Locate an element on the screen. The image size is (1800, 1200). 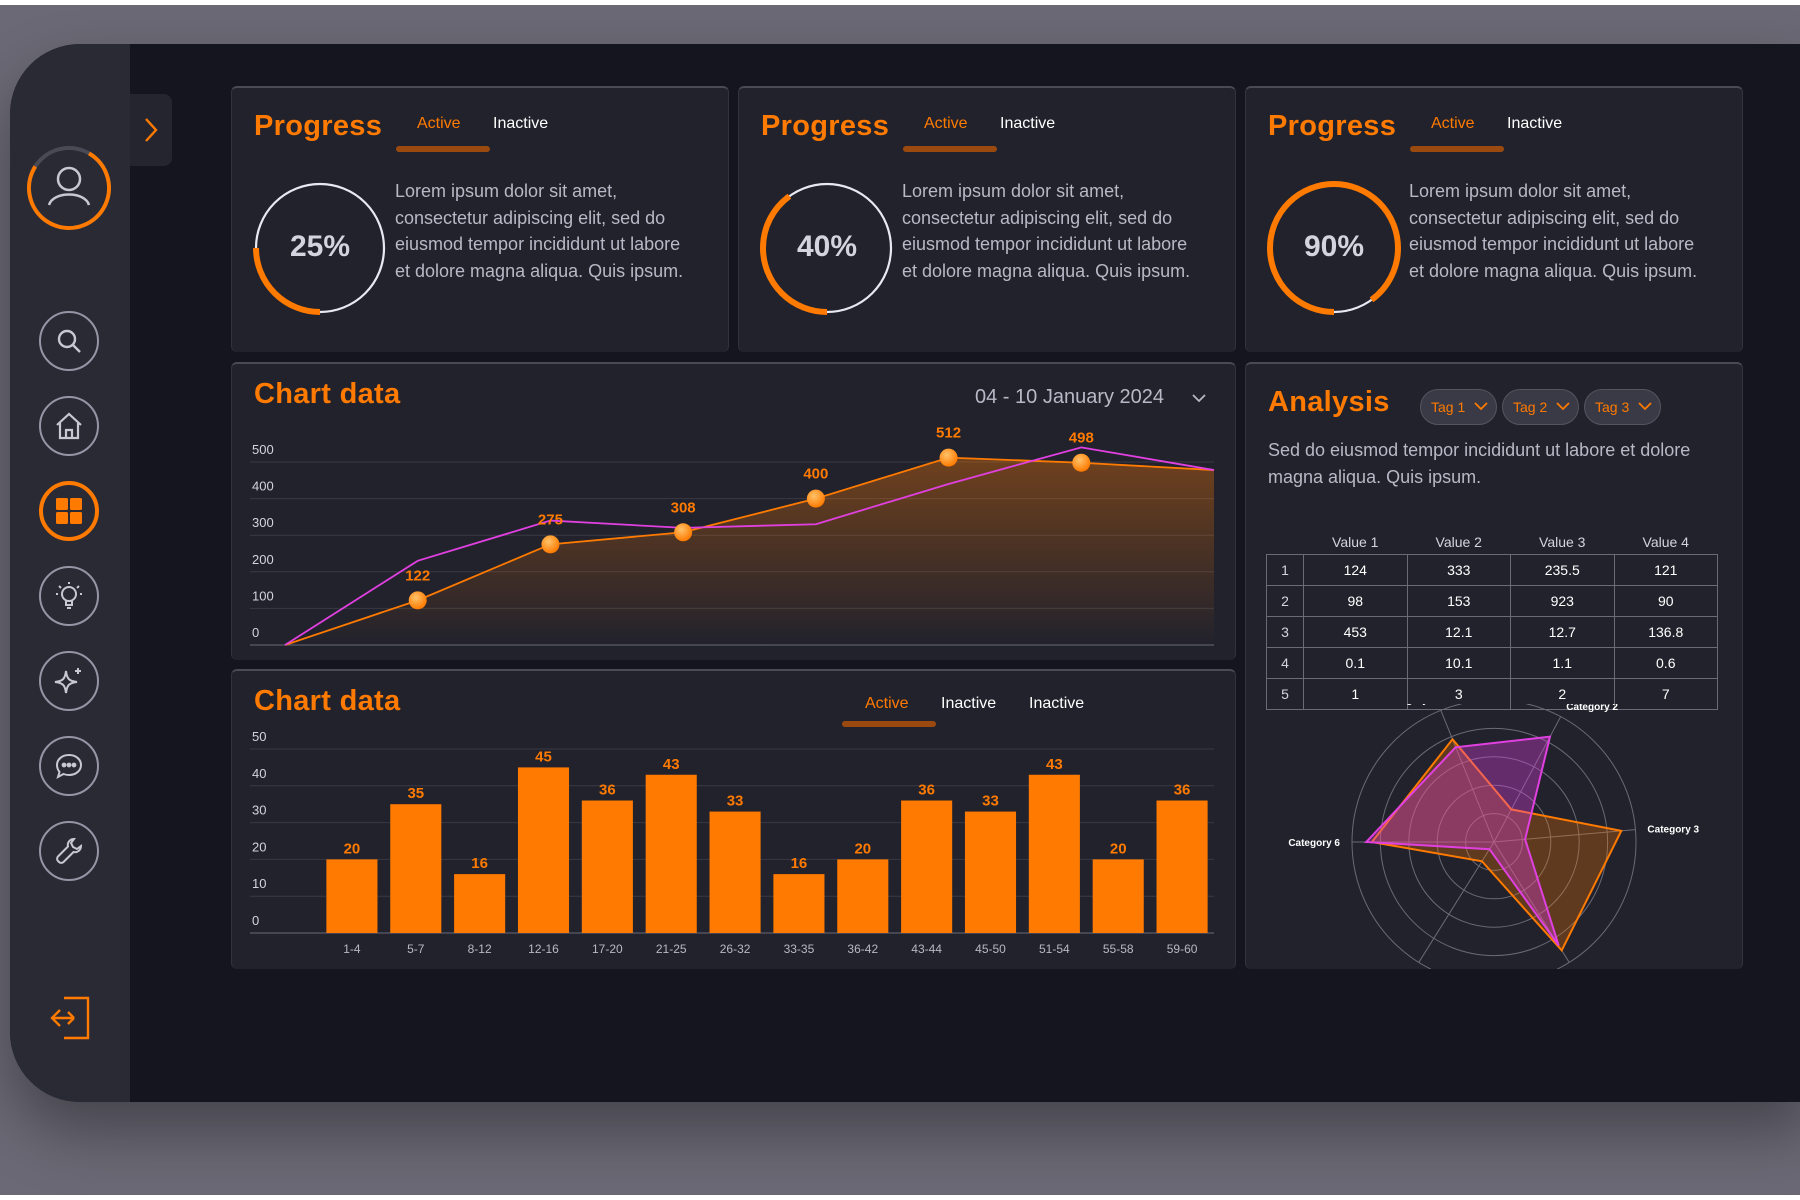
x-tick-label: 12-16 is located at coordinates (543, 949).